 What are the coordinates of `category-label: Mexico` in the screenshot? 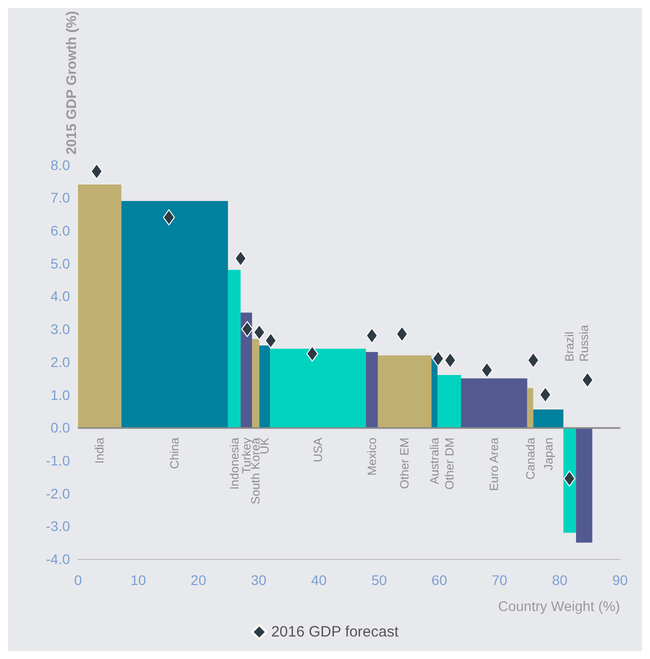 It's located at (371, 457).